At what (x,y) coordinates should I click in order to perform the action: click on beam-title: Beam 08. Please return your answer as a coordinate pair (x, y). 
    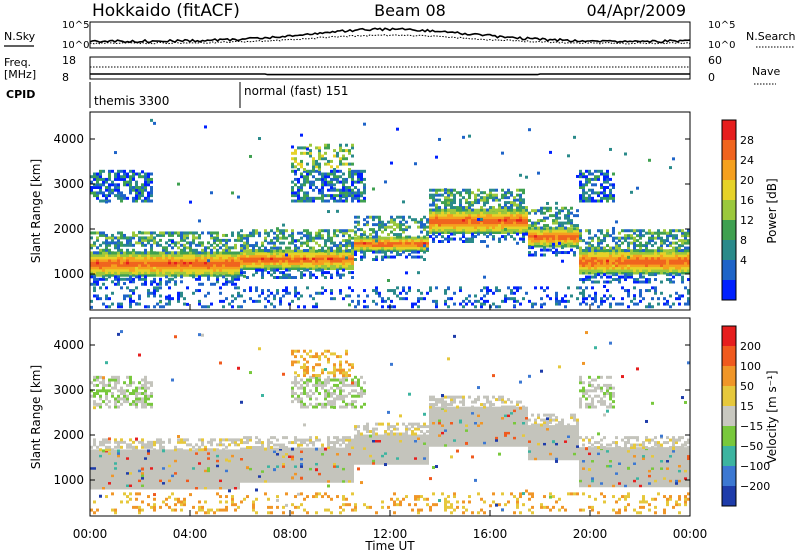
    Looking at the image, I should click on (410, 10).